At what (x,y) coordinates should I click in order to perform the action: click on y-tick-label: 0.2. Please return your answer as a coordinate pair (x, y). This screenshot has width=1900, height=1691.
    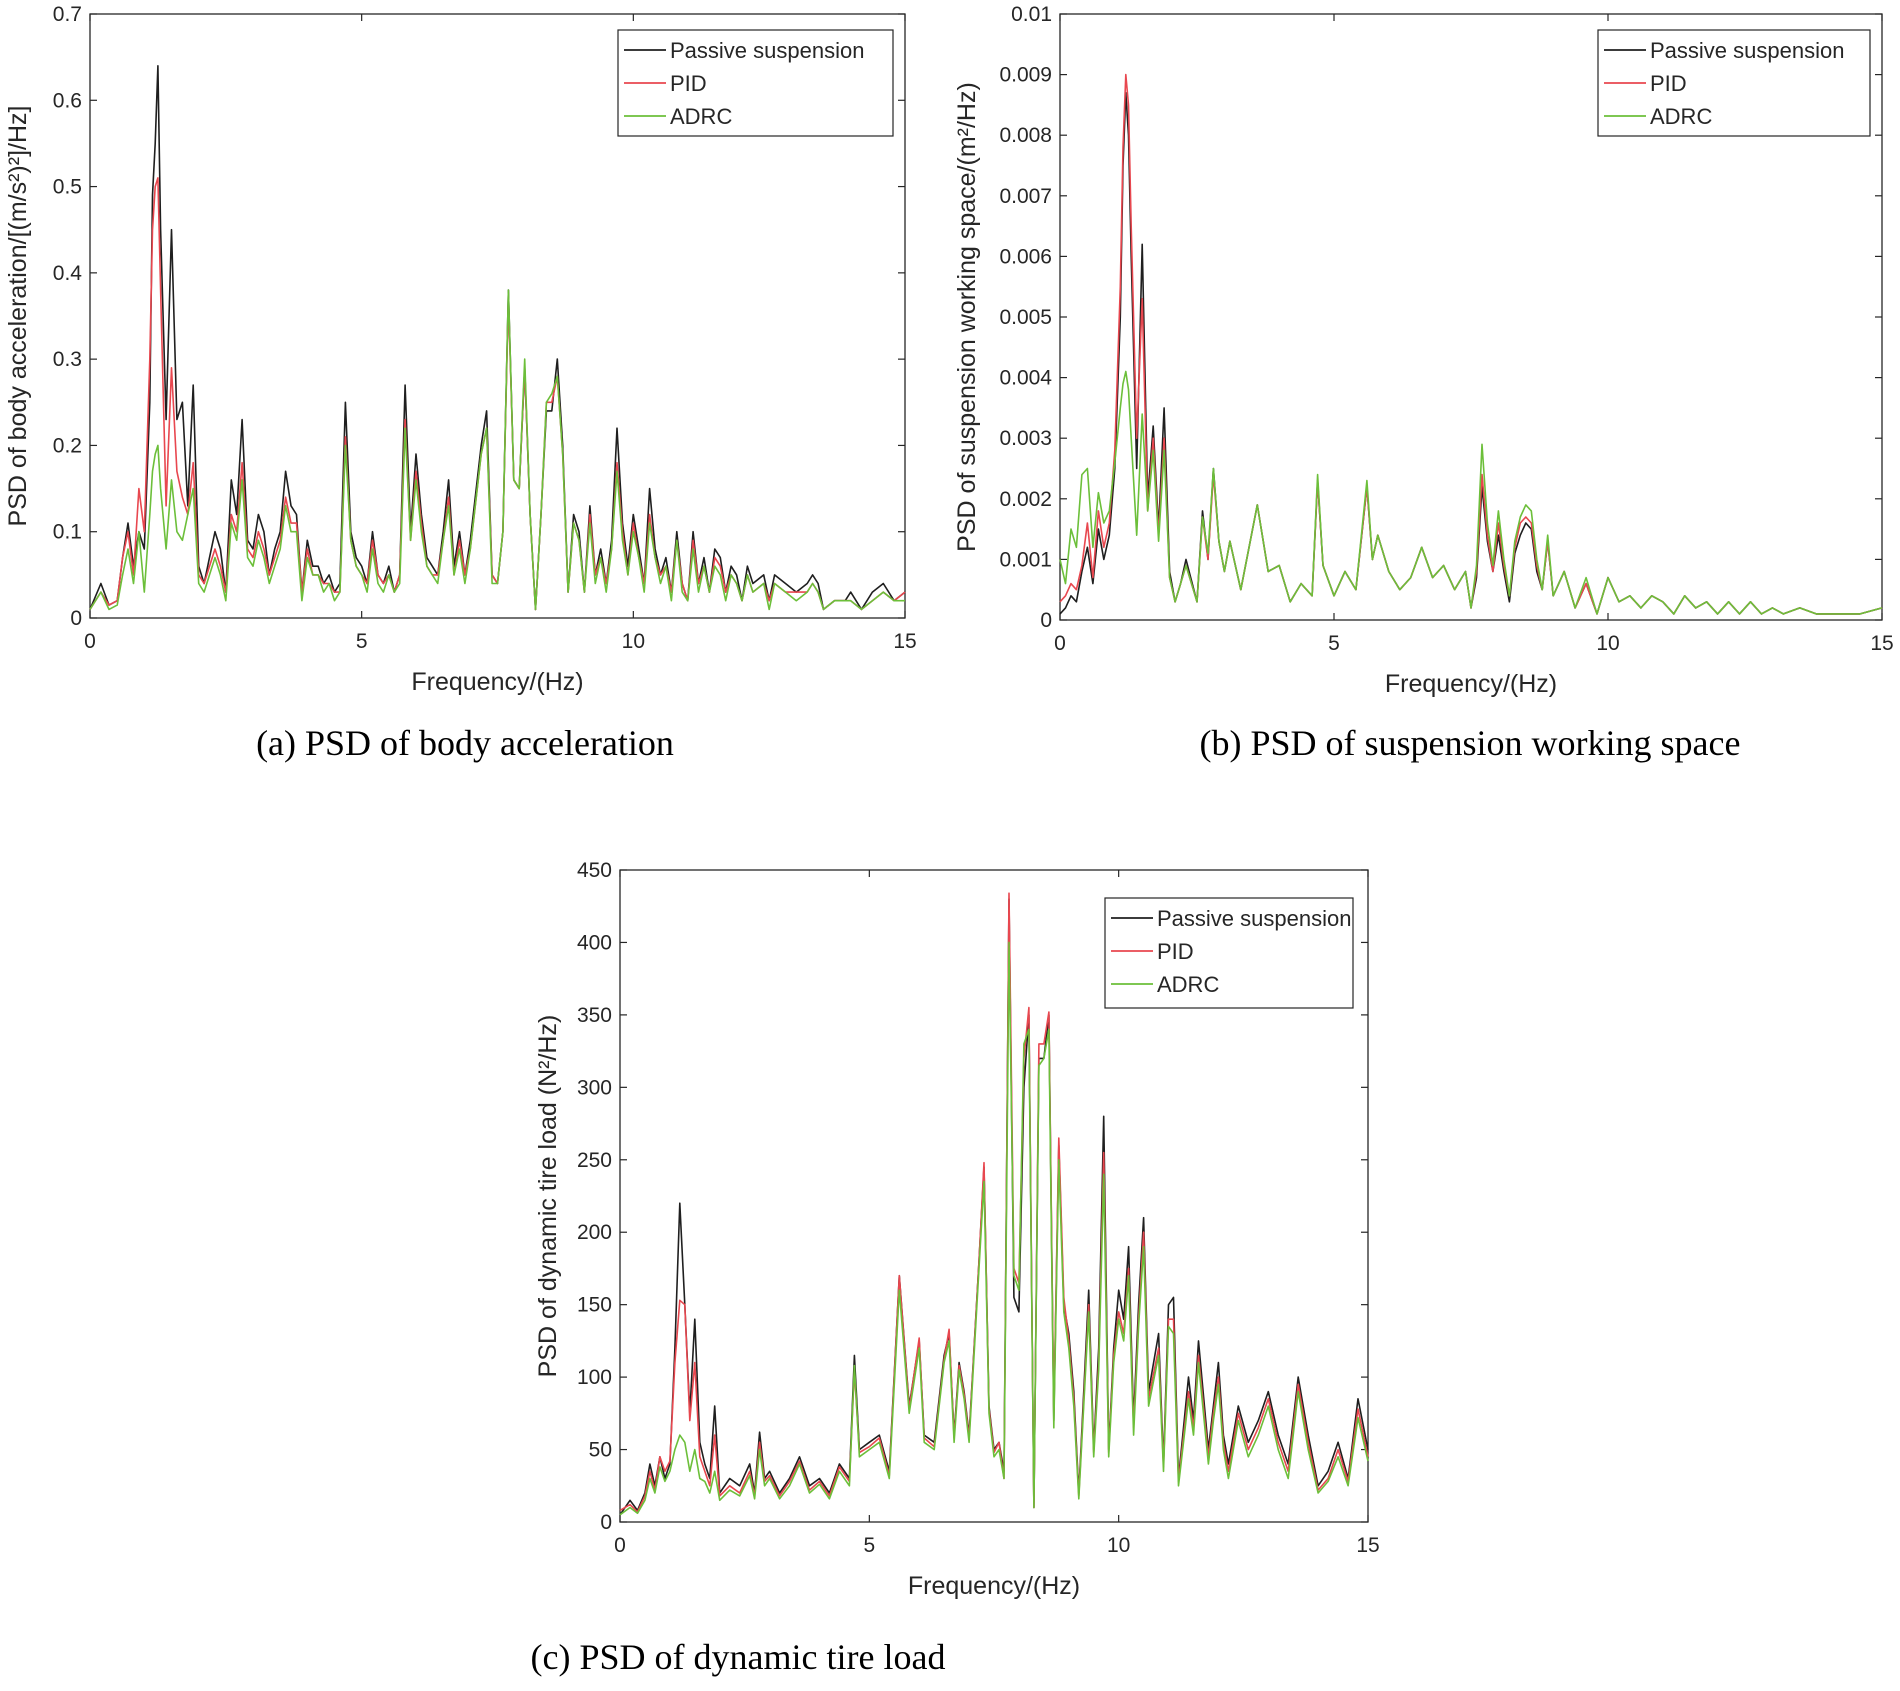
    Looking at the image, I should click on (67, 445).